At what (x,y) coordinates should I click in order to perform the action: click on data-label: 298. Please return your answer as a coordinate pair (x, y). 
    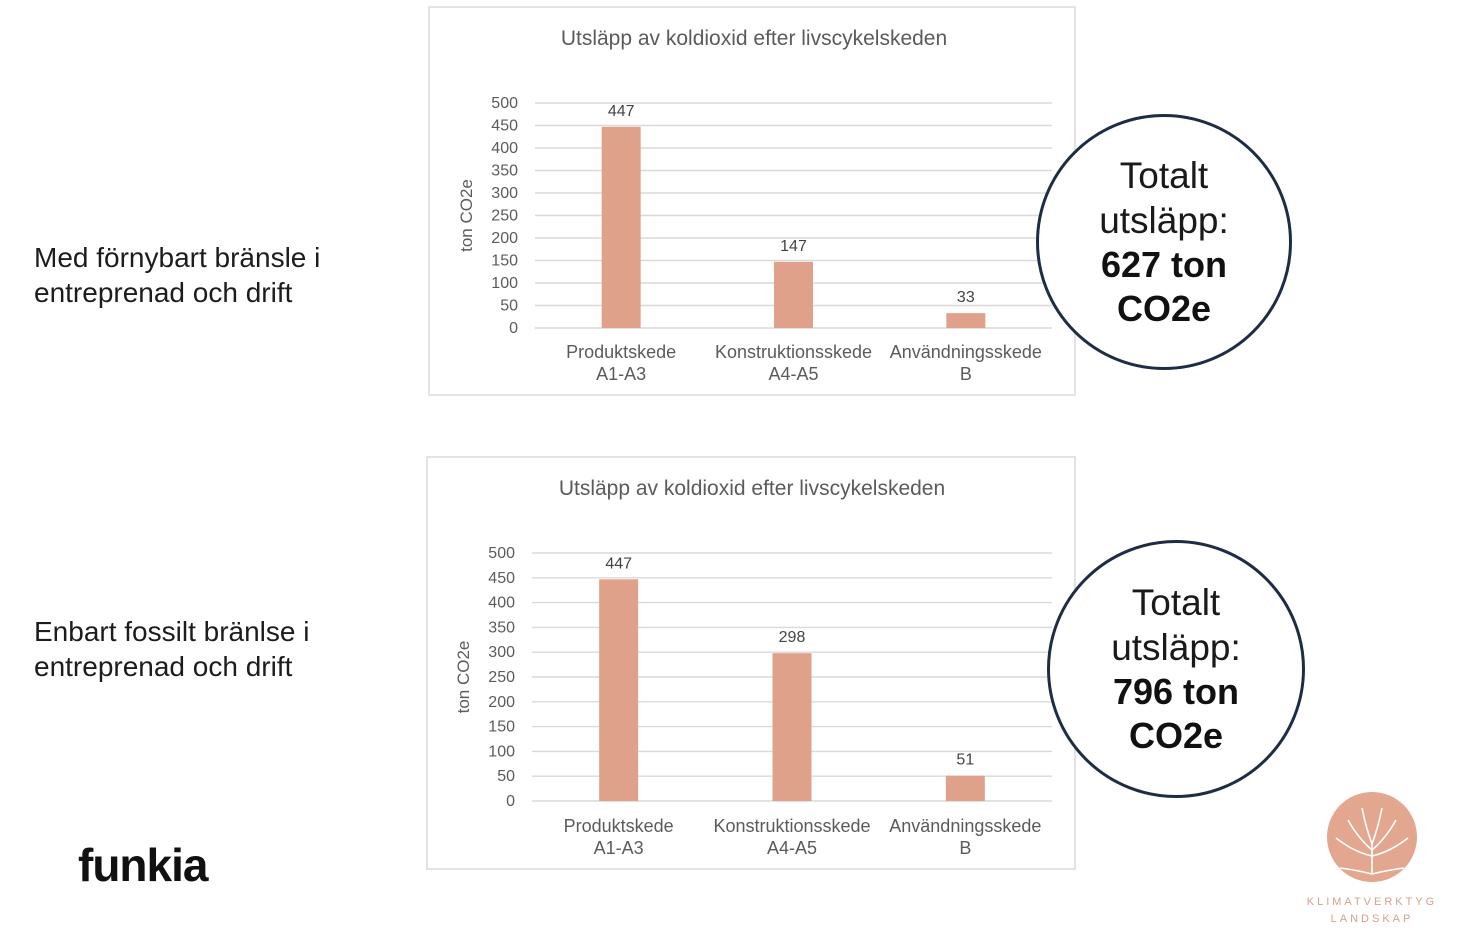
    Looking at the image, I should click on (792, 637).